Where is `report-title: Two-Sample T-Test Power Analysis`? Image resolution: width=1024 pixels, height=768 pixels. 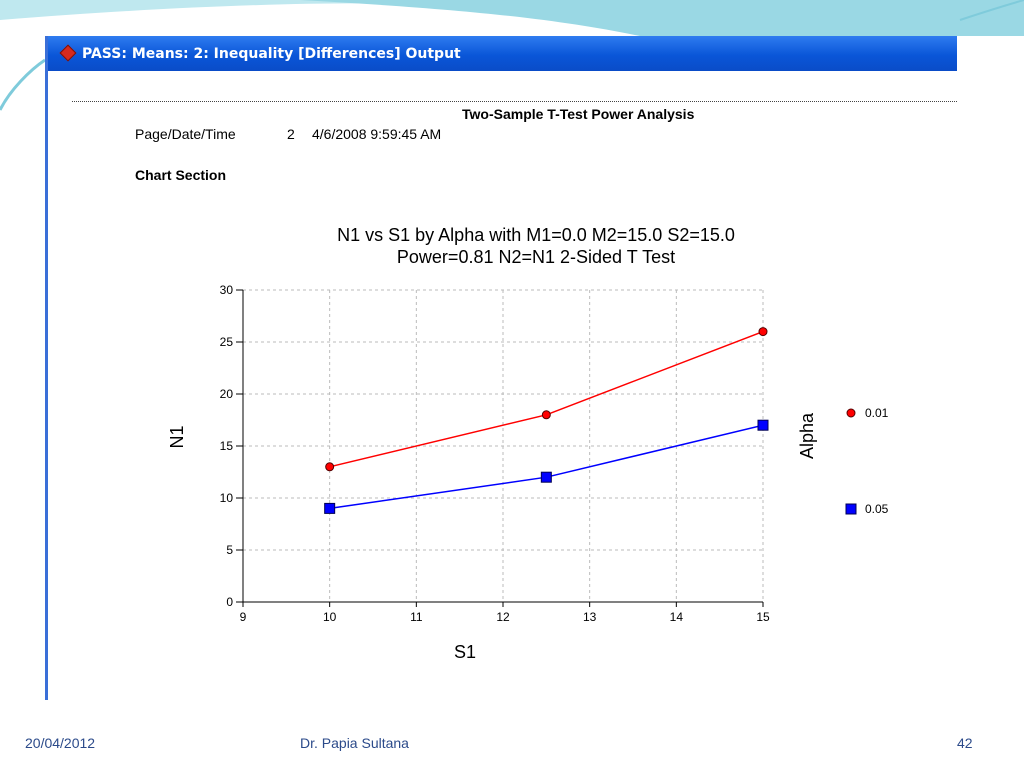 report-title: Two-Sample T-Test Power Analysis is located at coordinates (578, 114).